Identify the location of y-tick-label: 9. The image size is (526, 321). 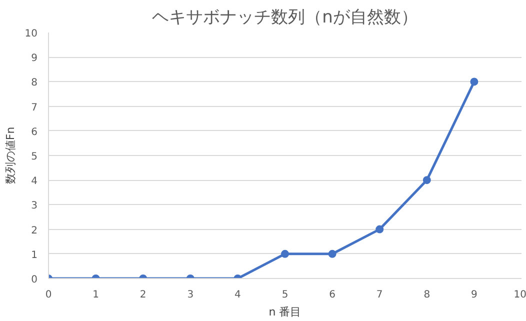
(34, 58).